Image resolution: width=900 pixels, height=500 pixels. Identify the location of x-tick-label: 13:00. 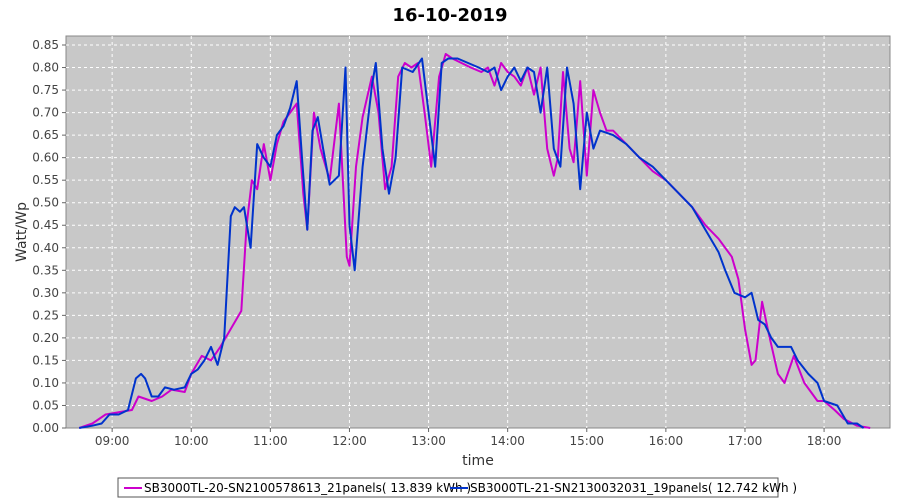
(428, 441).